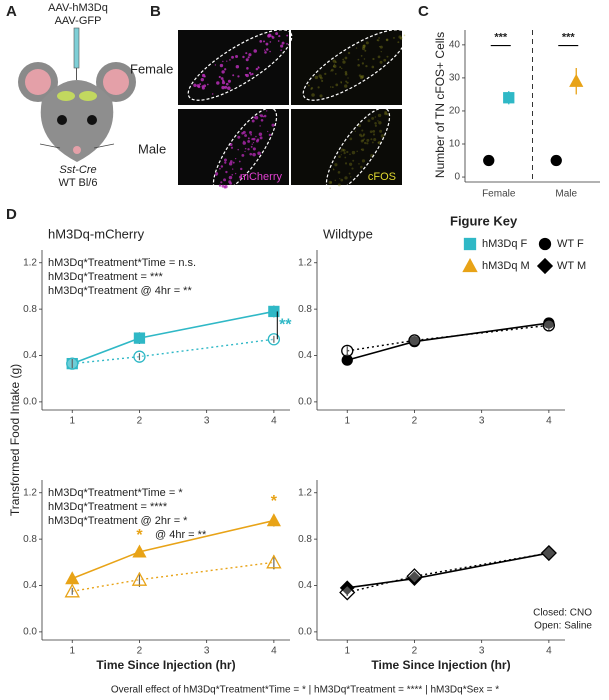 The width and height of the screenshot is (609, 700). What do you see at coordinates (455, 144) in the screenshot?
I see `y-tick-label: 10` at bounding box center [455, 144].